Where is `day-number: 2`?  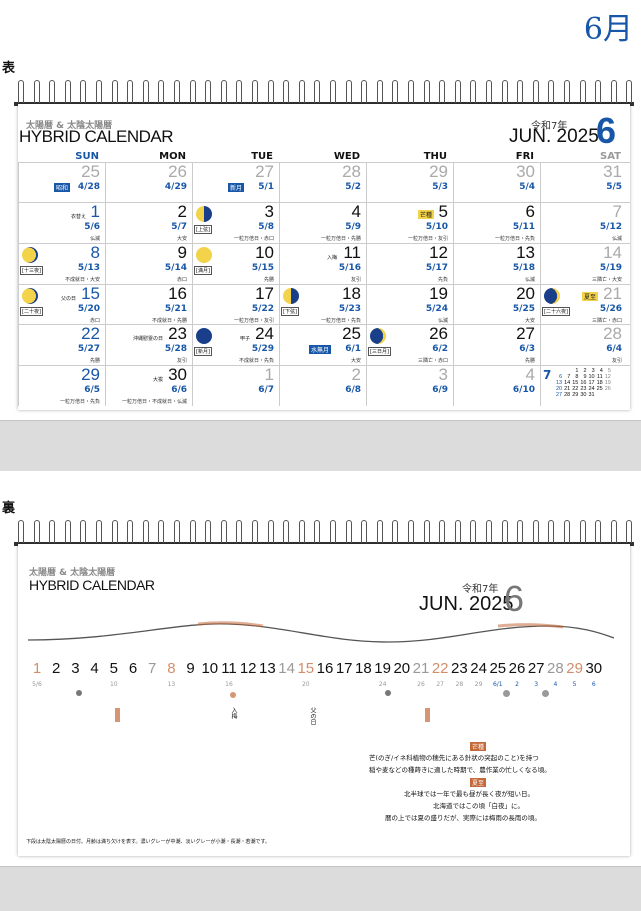 day-number: 2 is located at coordinates (182, 211).